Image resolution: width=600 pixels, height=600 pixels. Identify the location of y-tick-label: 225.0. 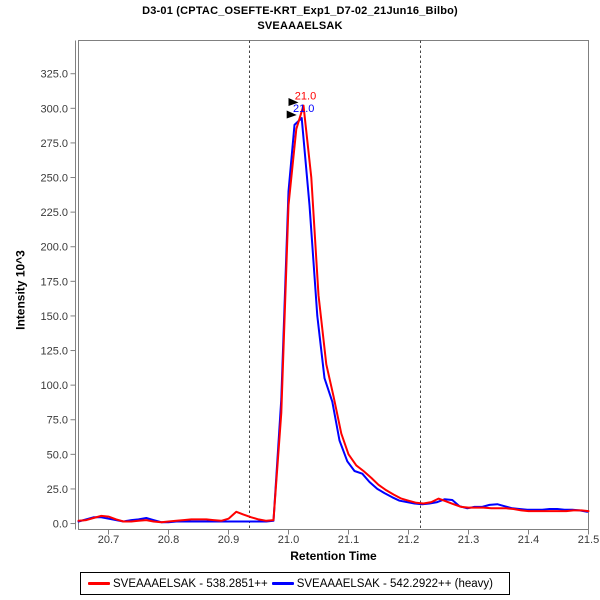
(54, 213).